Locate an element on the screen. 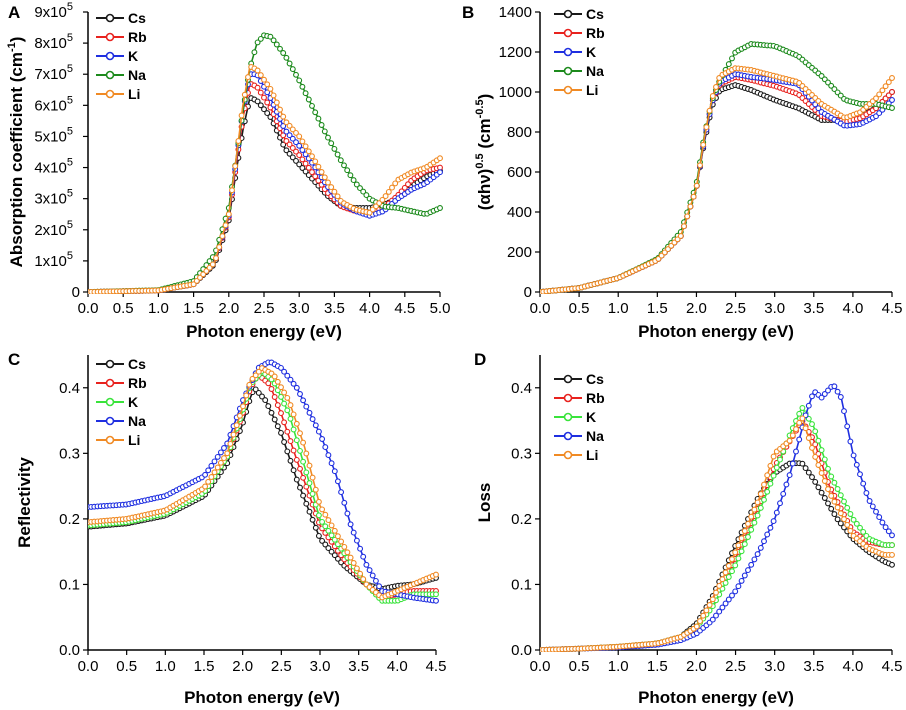 The height and width of the screenshot is (710, 906). y-tick-label: 2x10⁵ is located at coordinates (53, 229).